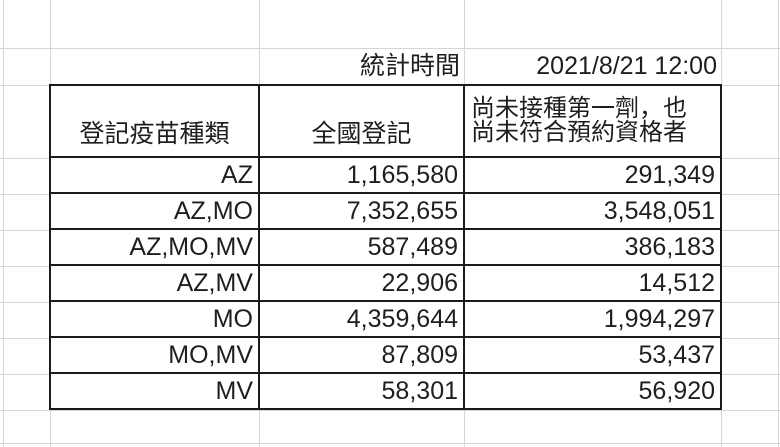 The height and width of the screenshot is (447, 780). What do you see at coordinates (593, 248) in the screenshot?
I see `pending-count-cell: 386,183` at bounding box center [593, 248].